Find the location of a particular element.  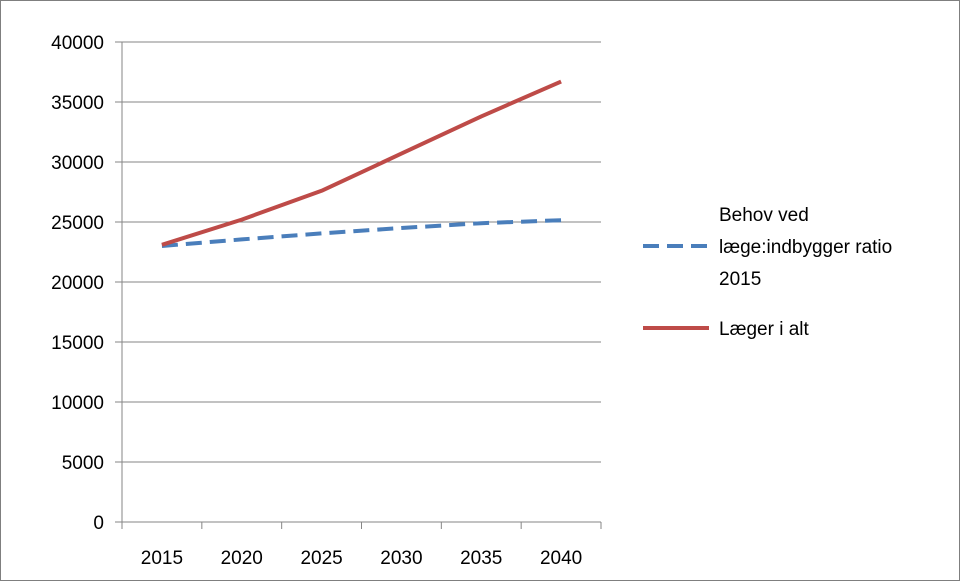

x-tick-label: 2040 is located at coordinates (561, 558).